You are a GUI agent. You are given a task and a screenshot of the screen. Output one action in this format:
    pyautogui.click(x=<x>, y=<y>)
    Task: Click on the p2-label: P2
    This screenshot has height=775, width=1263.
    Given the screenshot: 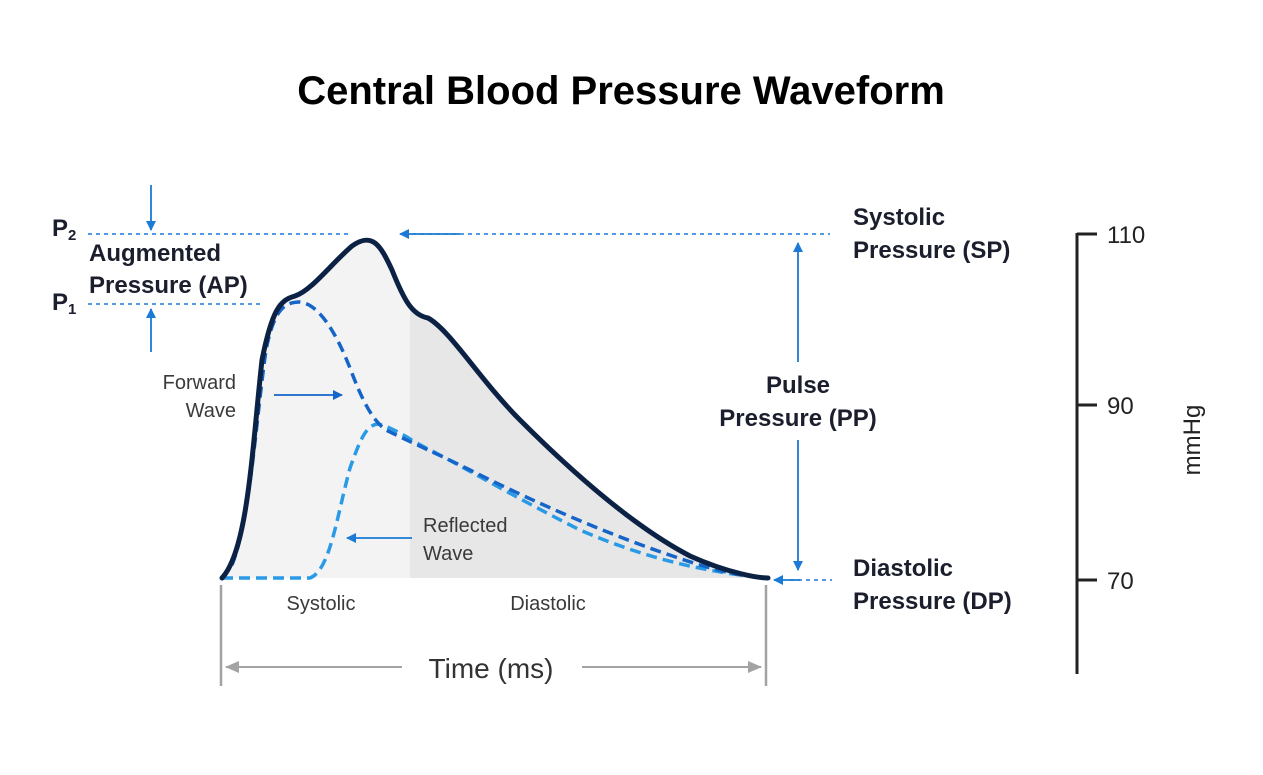 What is the action you would take?
    pyautogui.click(x=64, y=229)
    